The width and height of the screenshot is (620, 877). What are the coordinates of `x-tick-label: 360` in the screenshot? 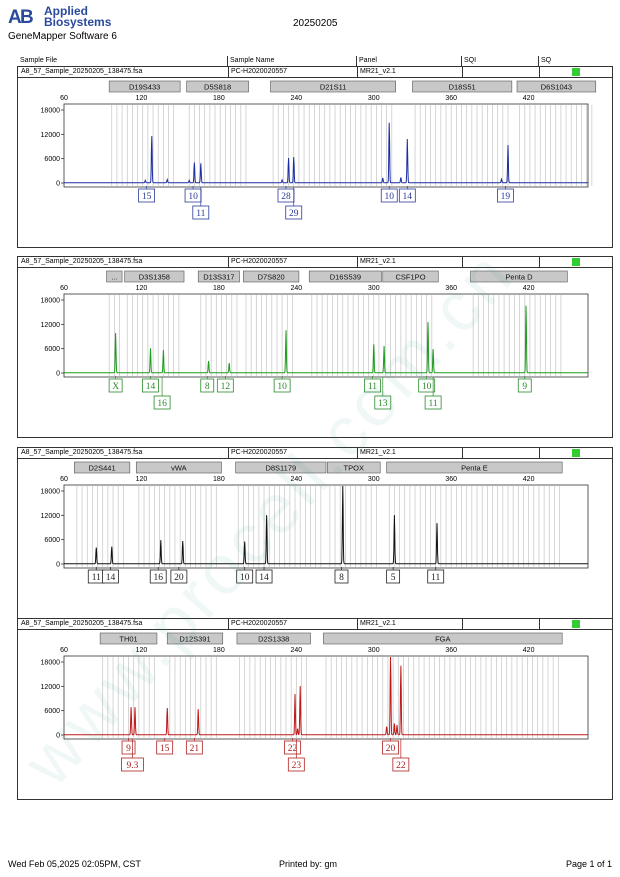 It's located at (451, 650).